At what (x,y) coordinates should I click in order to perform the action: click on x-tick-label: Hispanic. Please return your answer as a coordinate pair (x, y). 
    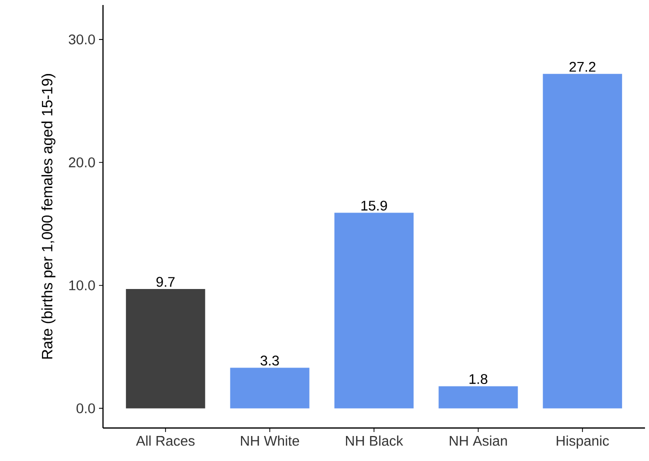
    Looking at the image, I should click on (582, 442).